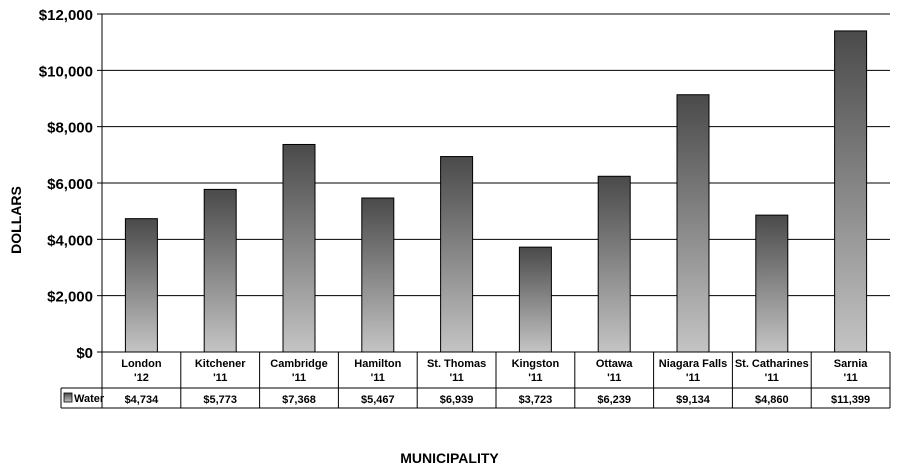 This screenshot has width=899, height=472. I want to click on y-axis-label: DOLLARS, so click(16, 220).